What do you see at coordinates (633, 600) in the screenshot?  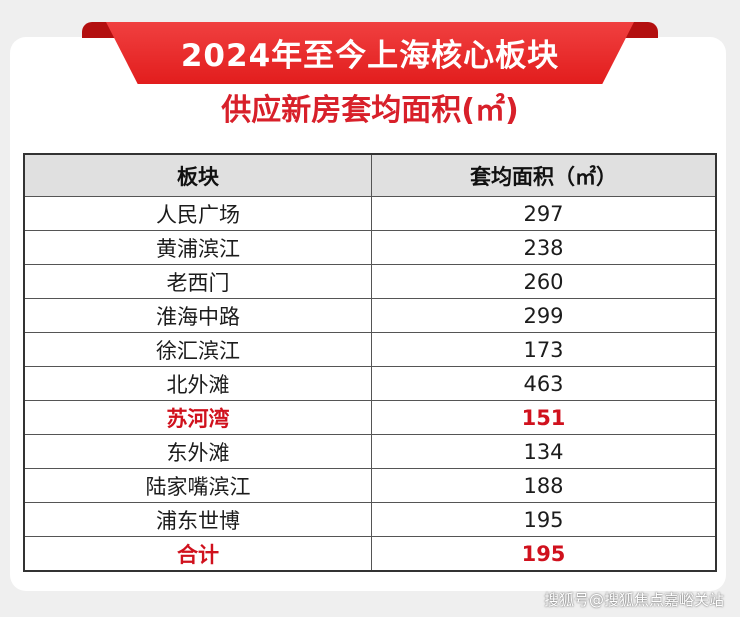 I see `watermark: 搜狐号@搜狐焦点嘉峪关站` at bounding box center [633, 600].